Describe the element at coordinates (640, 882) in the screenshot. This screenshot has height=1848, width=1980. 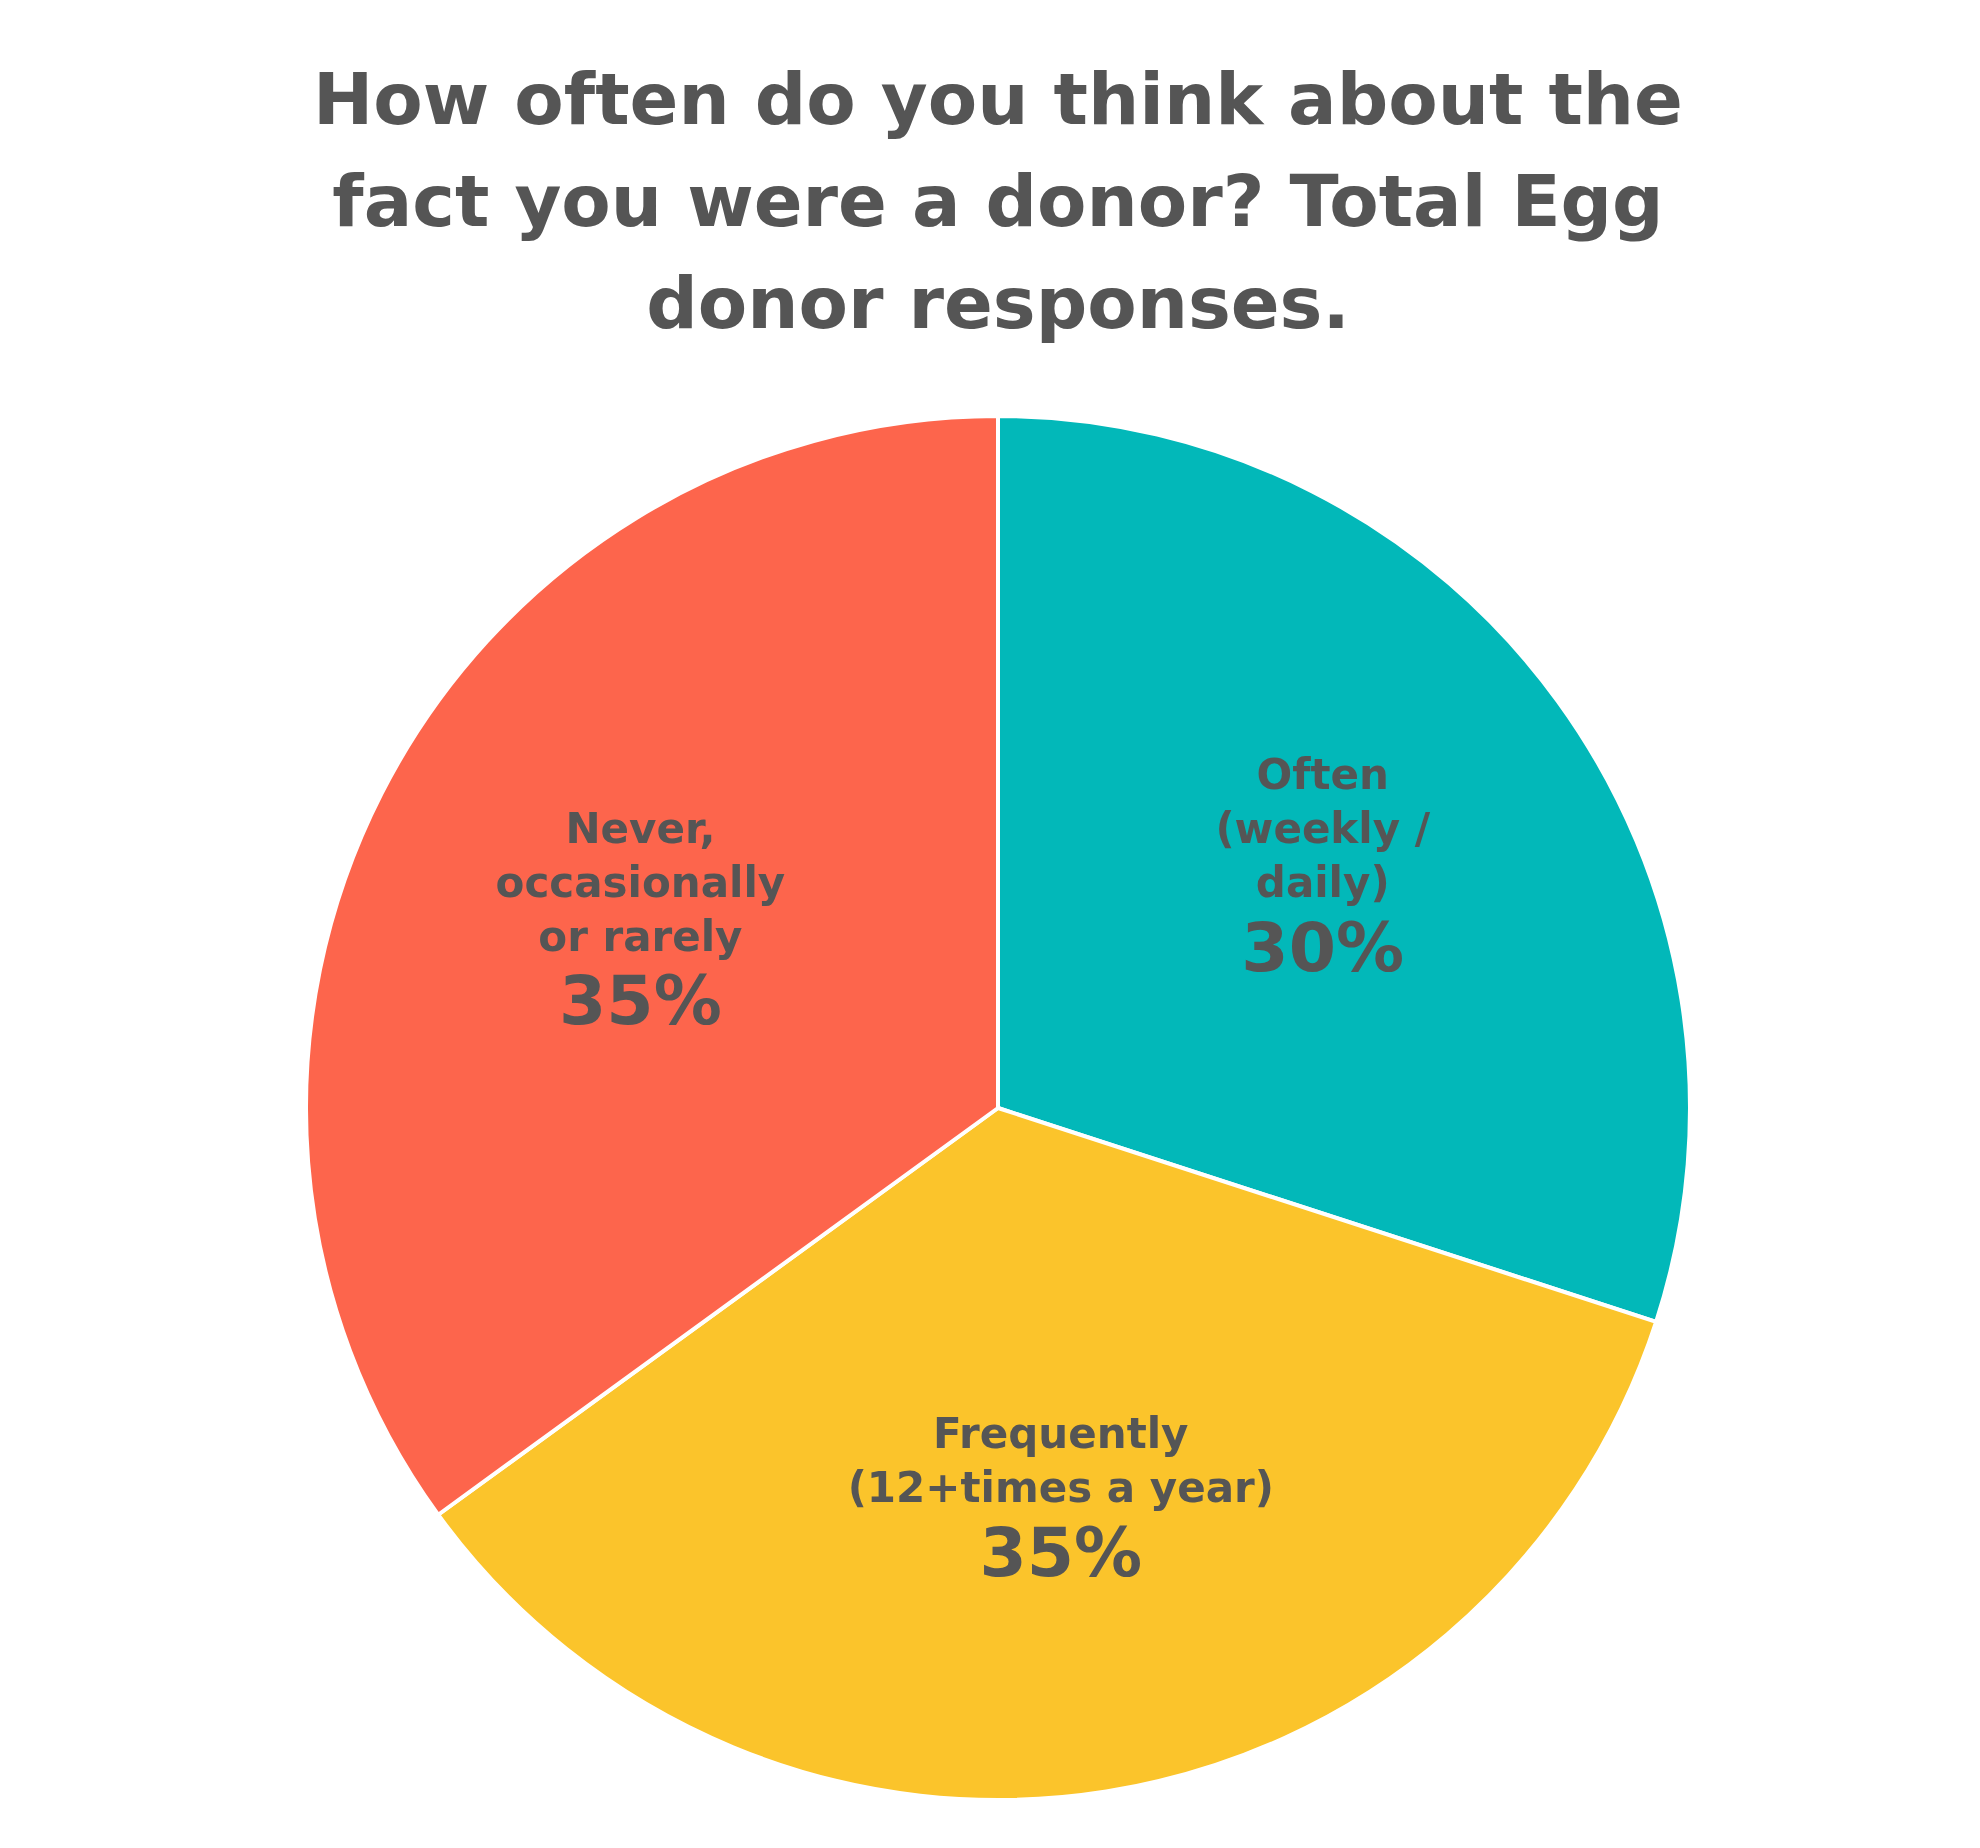
I see `slice-label: Never, occasionally or rarely` at that location.